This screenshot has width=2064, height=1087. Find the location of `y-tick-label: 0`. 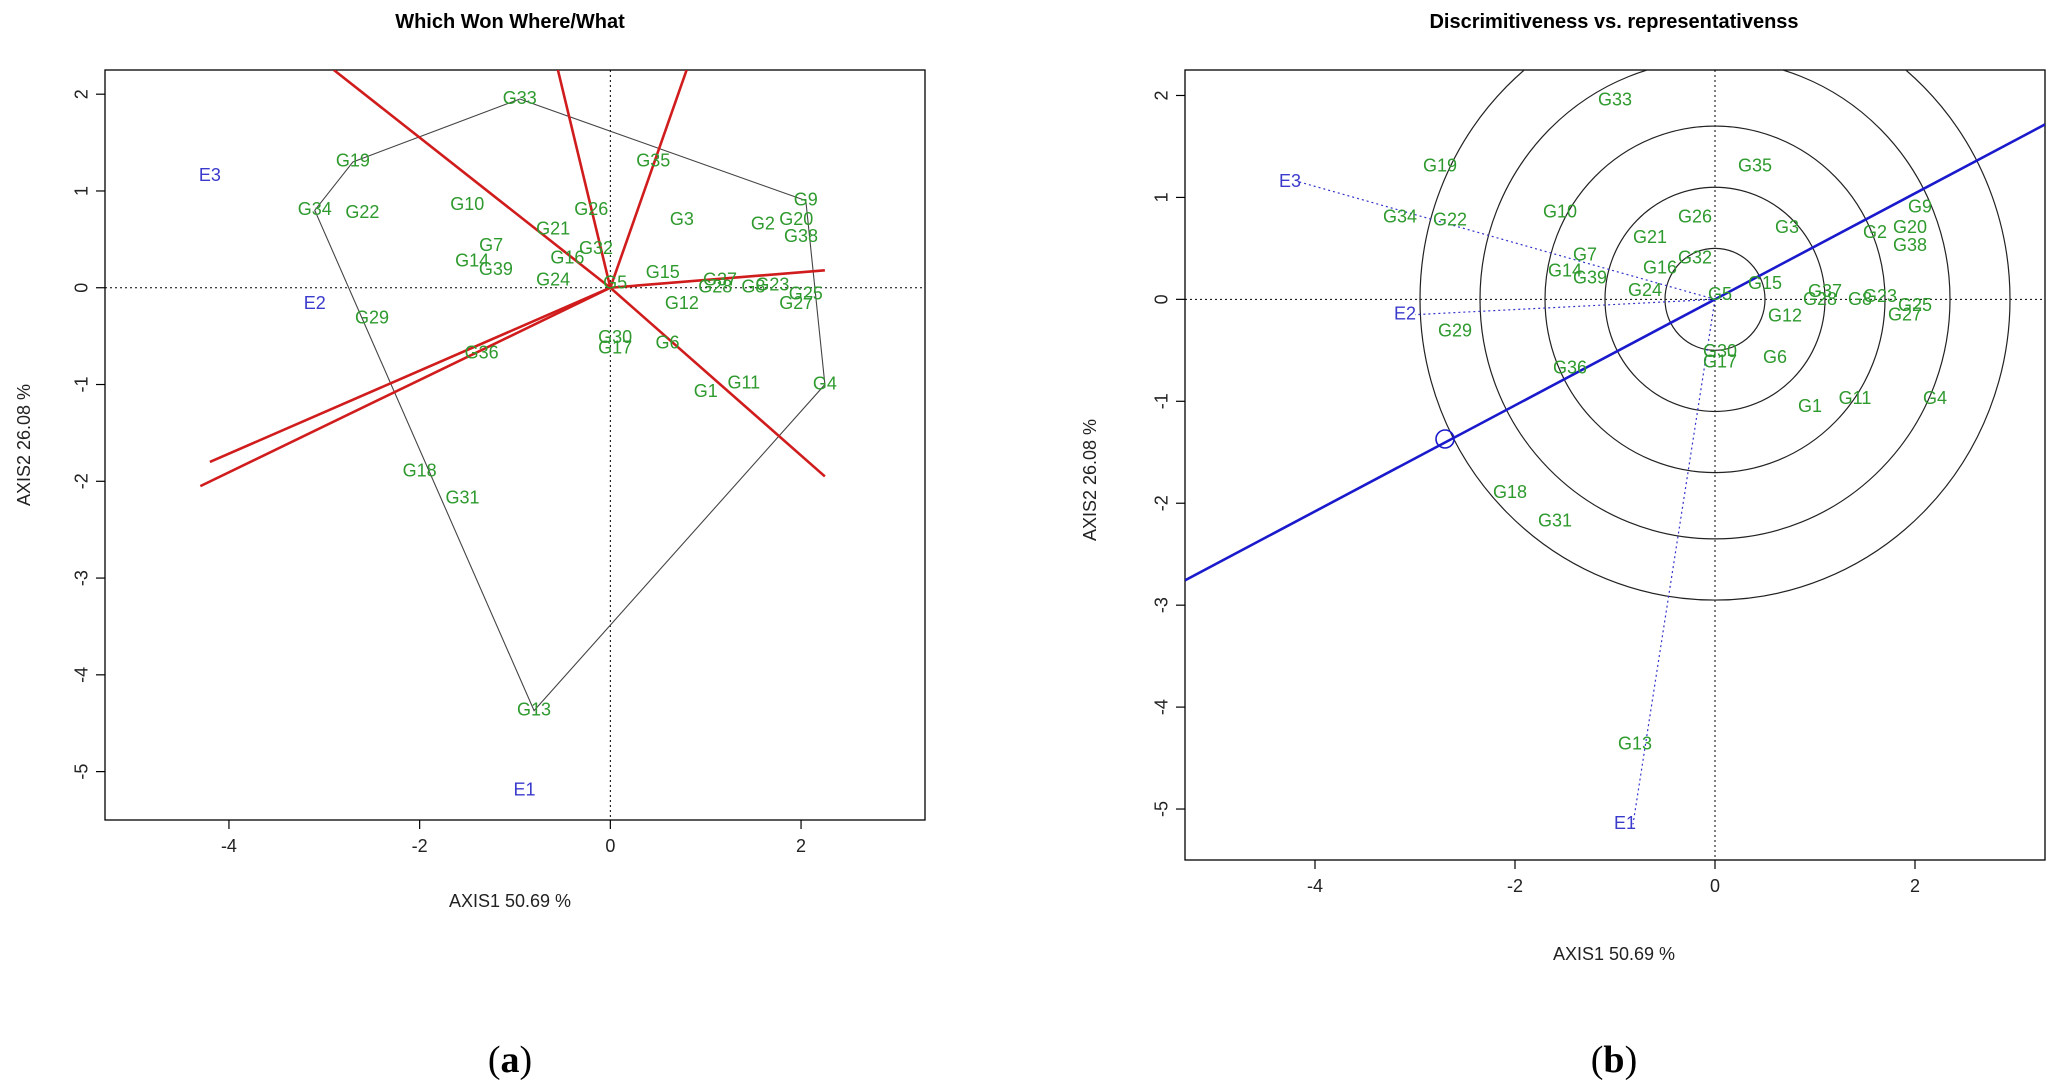

y-tick-label: 0 is located at coordinates (1162, 299).